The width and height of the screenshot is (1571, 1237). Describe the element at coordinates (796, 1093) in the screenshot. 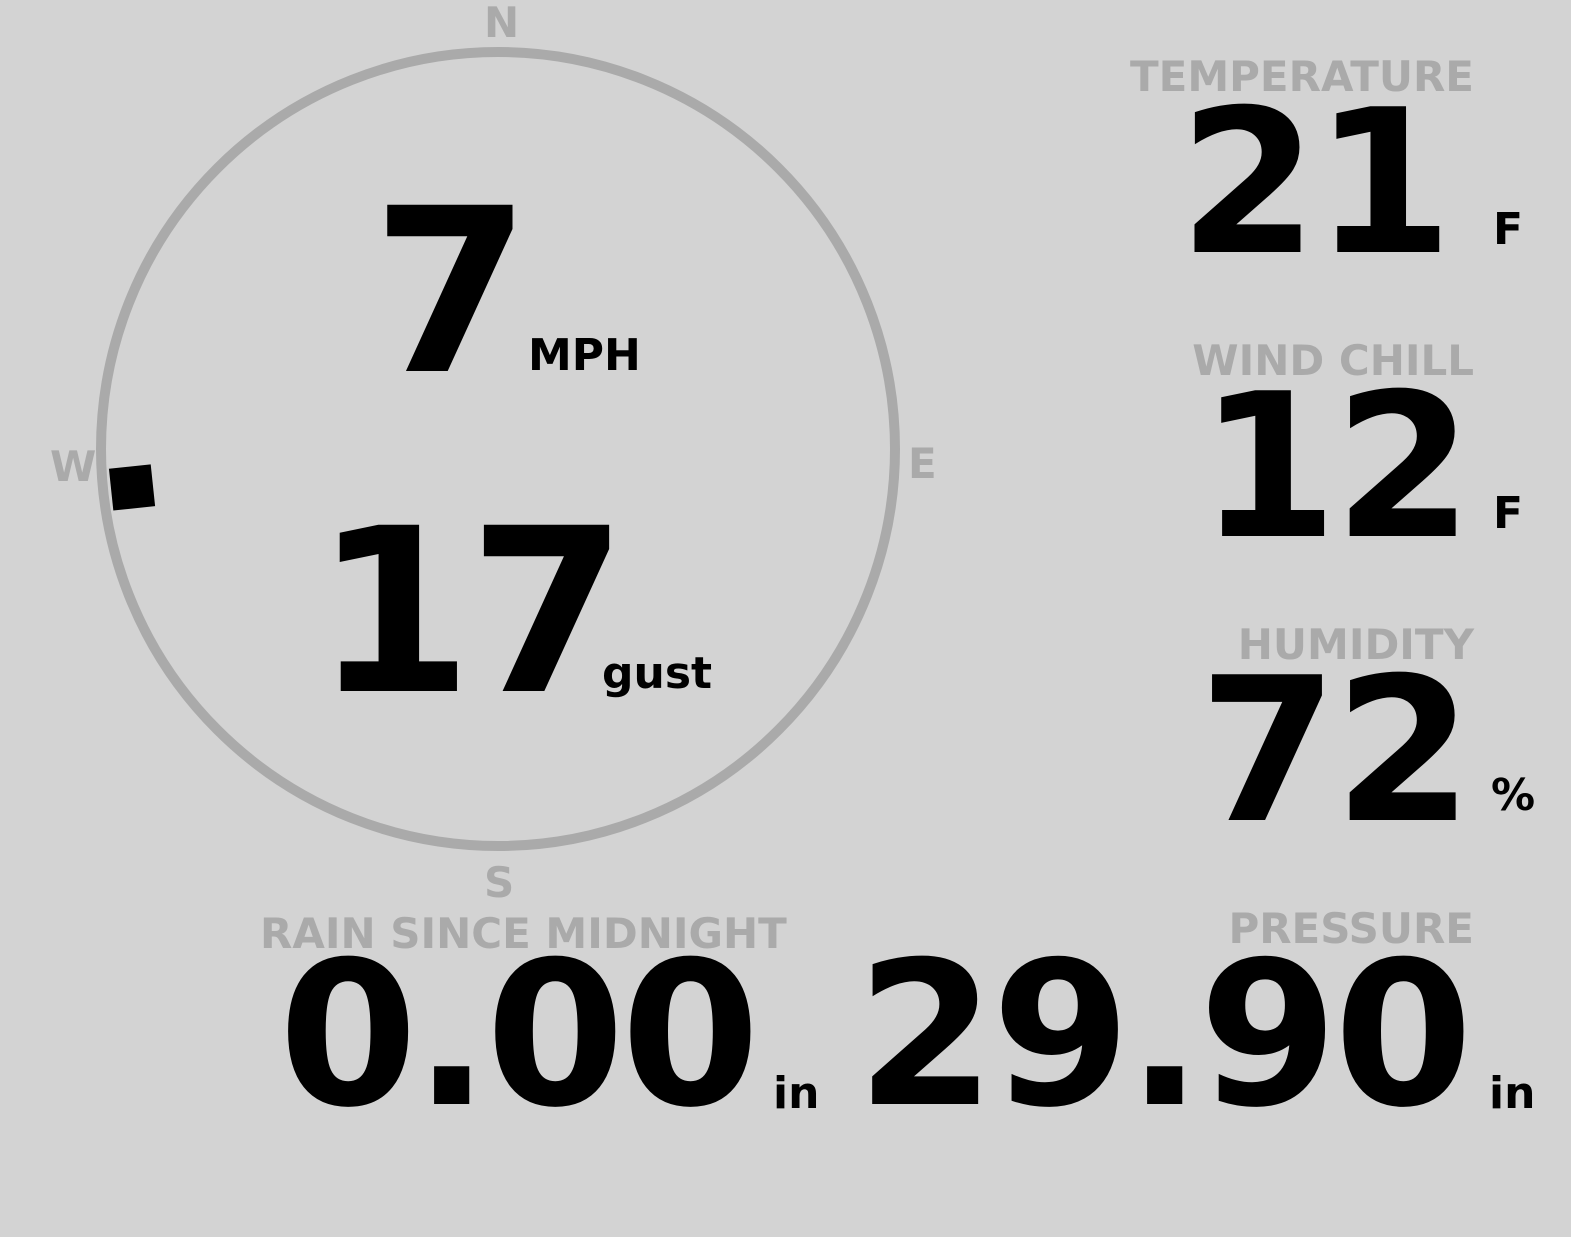

I see `rain-unit: in` at that location.